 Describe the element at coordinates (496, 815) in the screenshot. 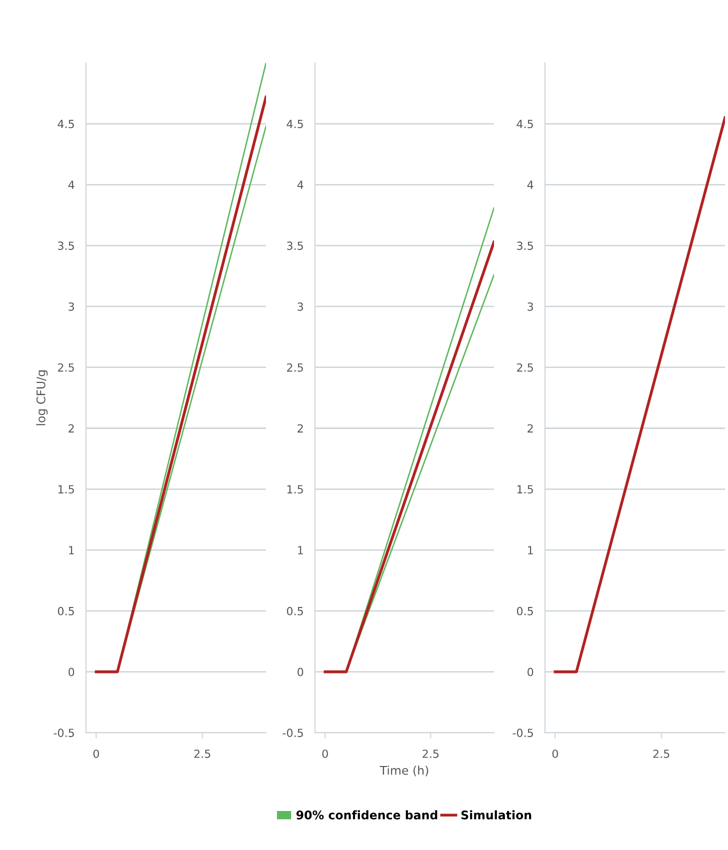

I see `legend-label: Simulation` at that location.